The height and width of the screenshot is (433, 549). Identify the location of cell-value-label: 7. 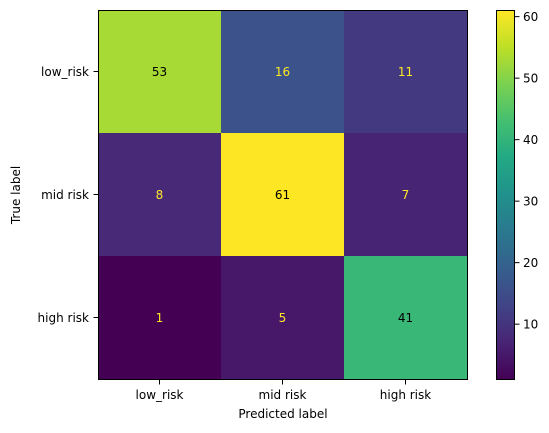
(406, 195).